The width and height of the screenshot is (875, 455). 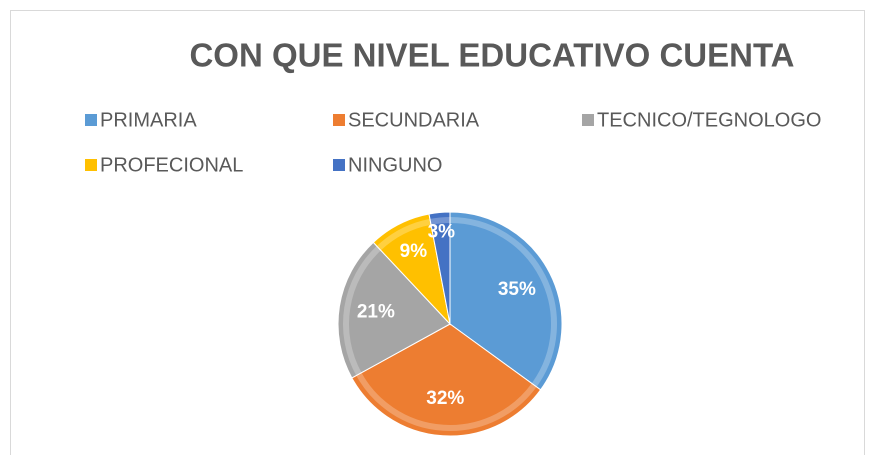 What do you see at coordinates (395, 165) in the screenshot?
I see `legend-label: NINGUNO` at bounding box center [395, 165].